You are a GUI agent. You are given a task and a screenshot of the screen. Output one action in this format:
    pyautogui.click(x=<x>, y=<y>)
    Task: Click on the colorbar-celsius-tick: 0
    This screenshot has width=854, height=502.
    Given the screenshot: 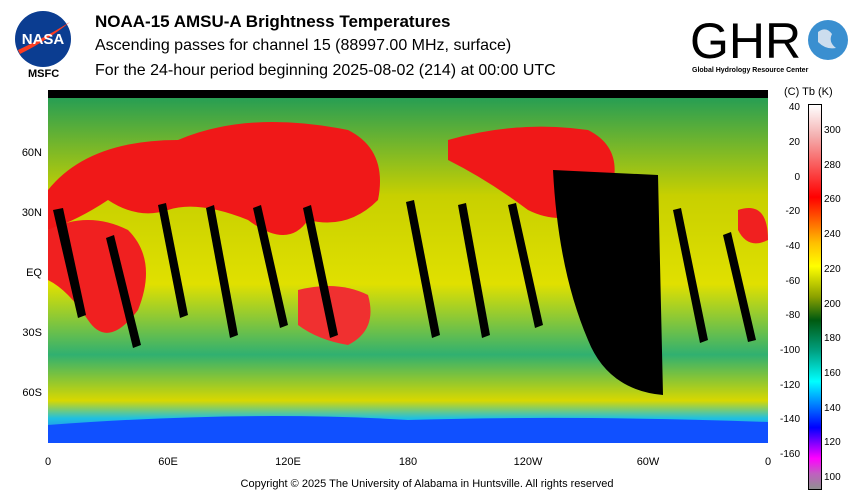 What is the action you would take?
    pyautogui.click(x=797, y=177)
    